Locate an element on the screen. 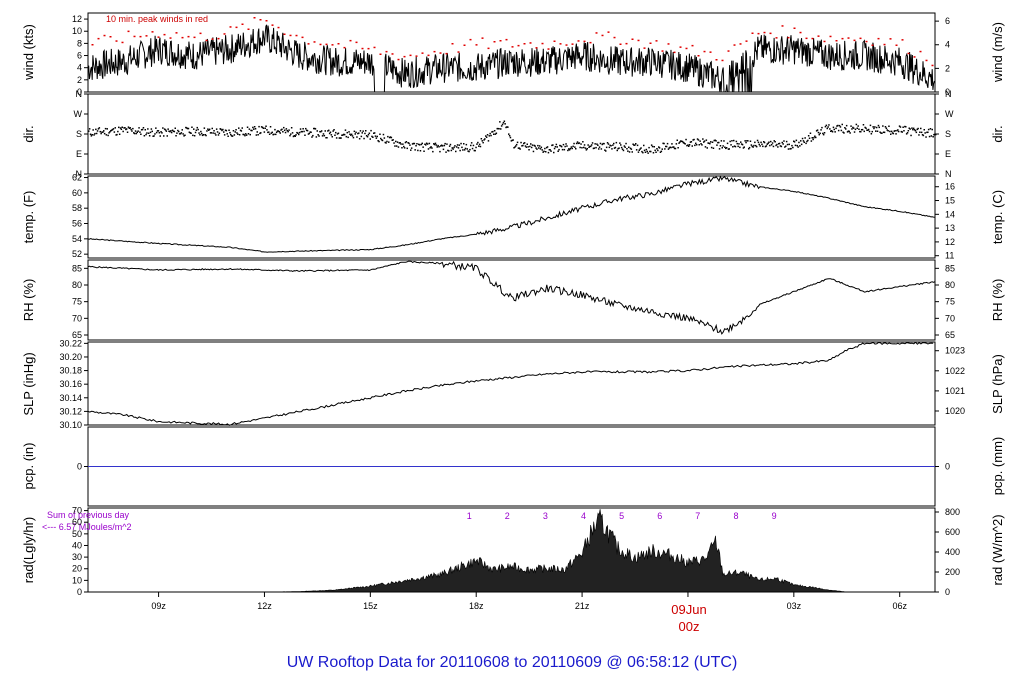  rh-right-tick-label: 80 is located at coordinates (950, 285).